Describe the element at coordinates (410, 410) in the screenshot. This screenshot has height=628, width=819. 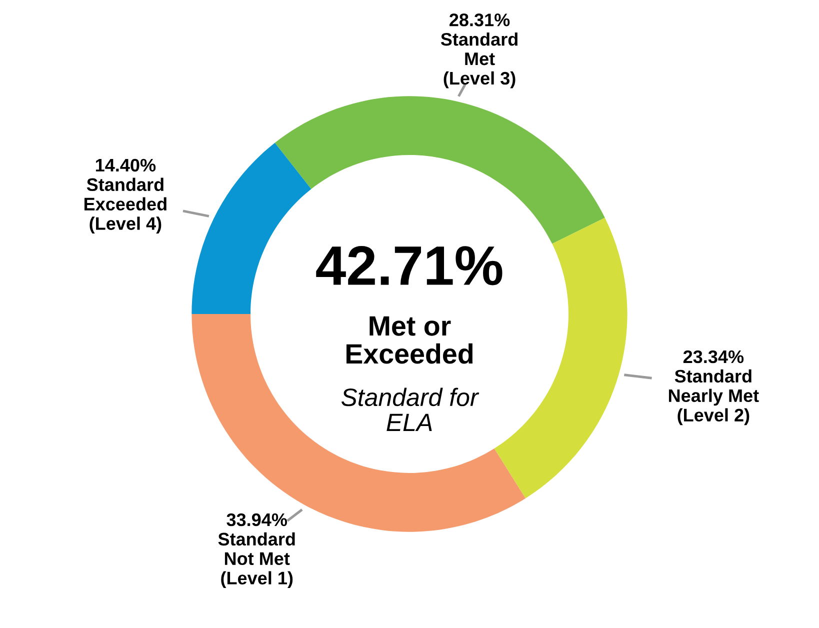
I see `text: Standard for ELA` at that location.